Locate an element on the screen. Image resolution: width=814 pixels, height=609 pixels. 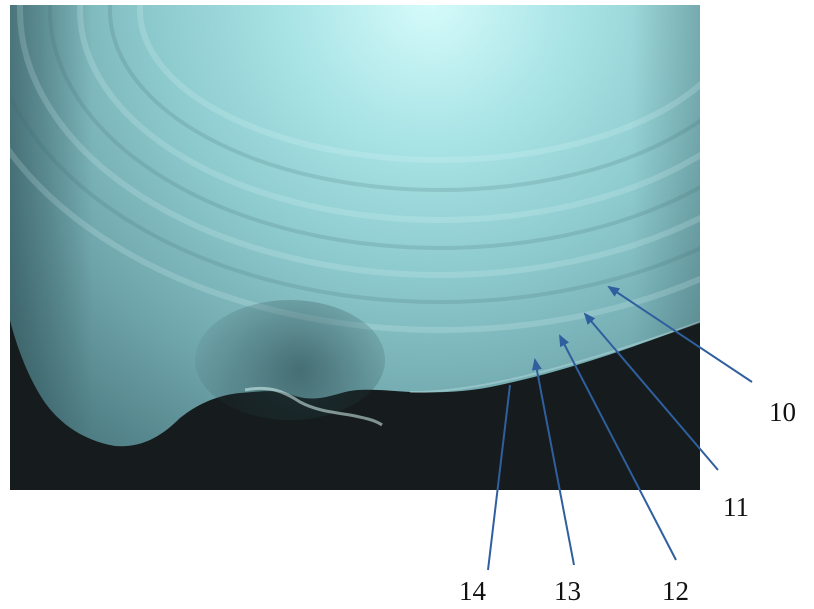
label-14: 14 is located at coordinates (473, 591).